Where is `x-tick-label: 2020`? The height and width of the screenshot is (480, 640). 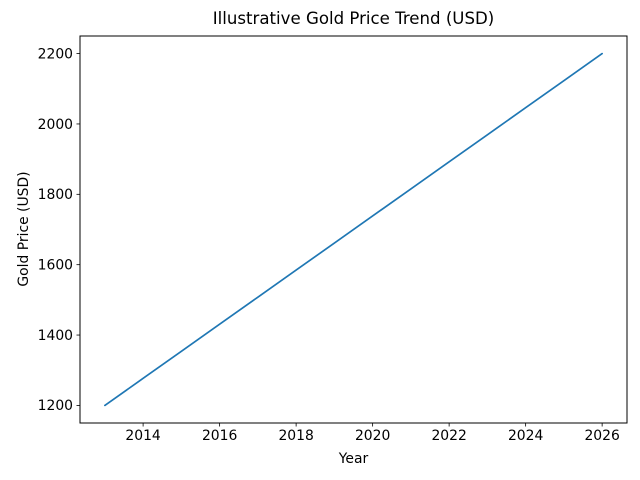
x-tick-label: 2020 is located at coordinates (372, 436).